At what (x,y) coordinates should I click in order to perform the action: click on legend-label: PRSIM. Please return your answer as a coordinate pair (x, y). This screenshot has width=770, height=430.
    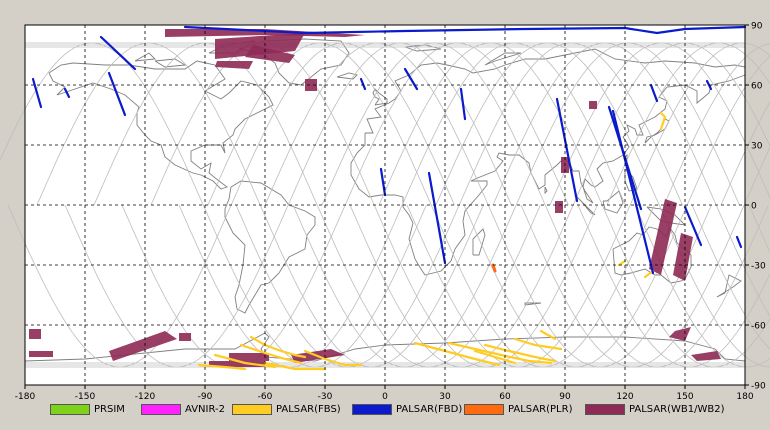
    Looking at the image, I should click on (109, 409).